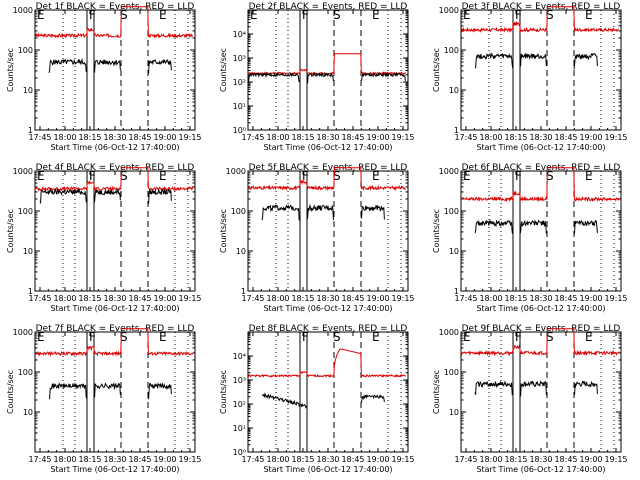 Image resolution: width=640 pixels, height=480 pixels. I want to click on y-tick-label: 1, so click(456, 291).